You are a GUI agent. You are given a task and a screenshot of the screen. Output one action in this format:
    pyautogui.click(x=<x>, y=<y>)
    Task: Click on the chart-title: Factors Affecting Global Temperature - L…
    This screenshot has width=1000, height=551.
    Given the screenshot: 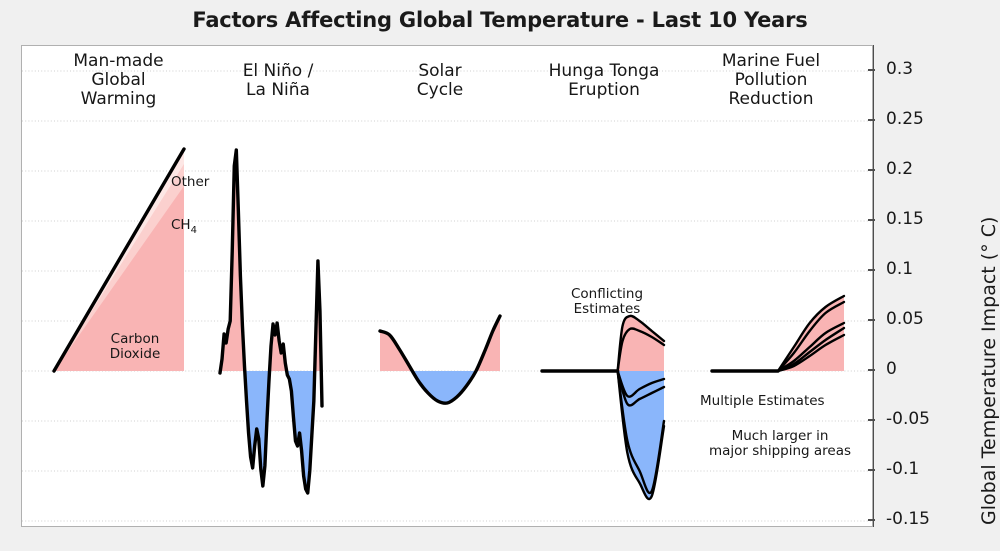 What is the action you would take?
    pyautogui.click(x=500, y=20)
    